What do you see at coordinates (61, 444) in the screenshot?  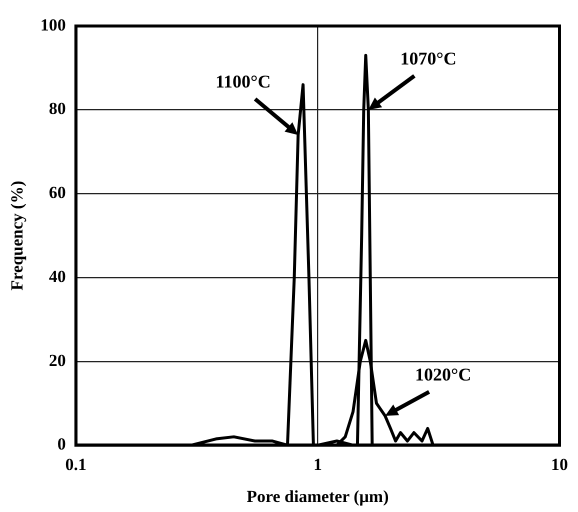 I see `y-tick-label: 0` at bounding box center [61, 444].